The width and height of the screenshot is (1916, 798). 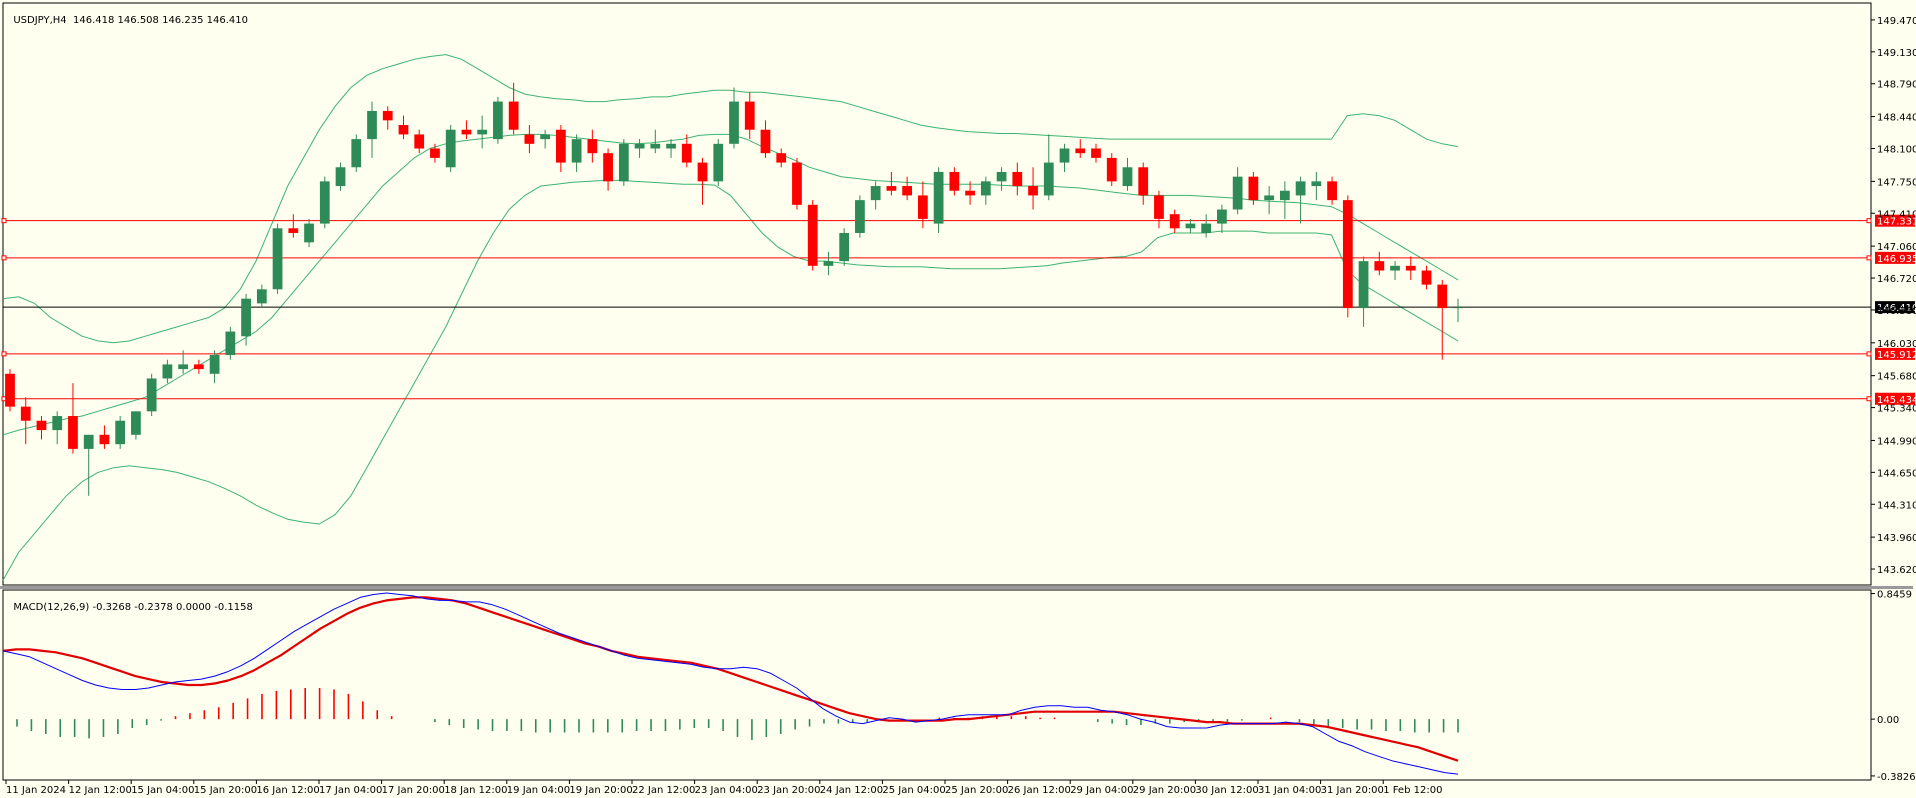 I want to click on time-tick-label: 29 Jan 20:00, so click(x=1164, y=790).